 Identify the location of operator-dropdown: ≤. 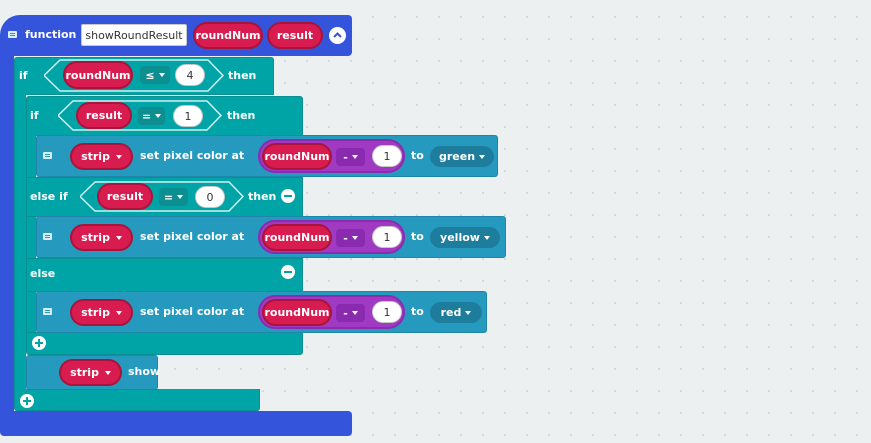
(155, 75).